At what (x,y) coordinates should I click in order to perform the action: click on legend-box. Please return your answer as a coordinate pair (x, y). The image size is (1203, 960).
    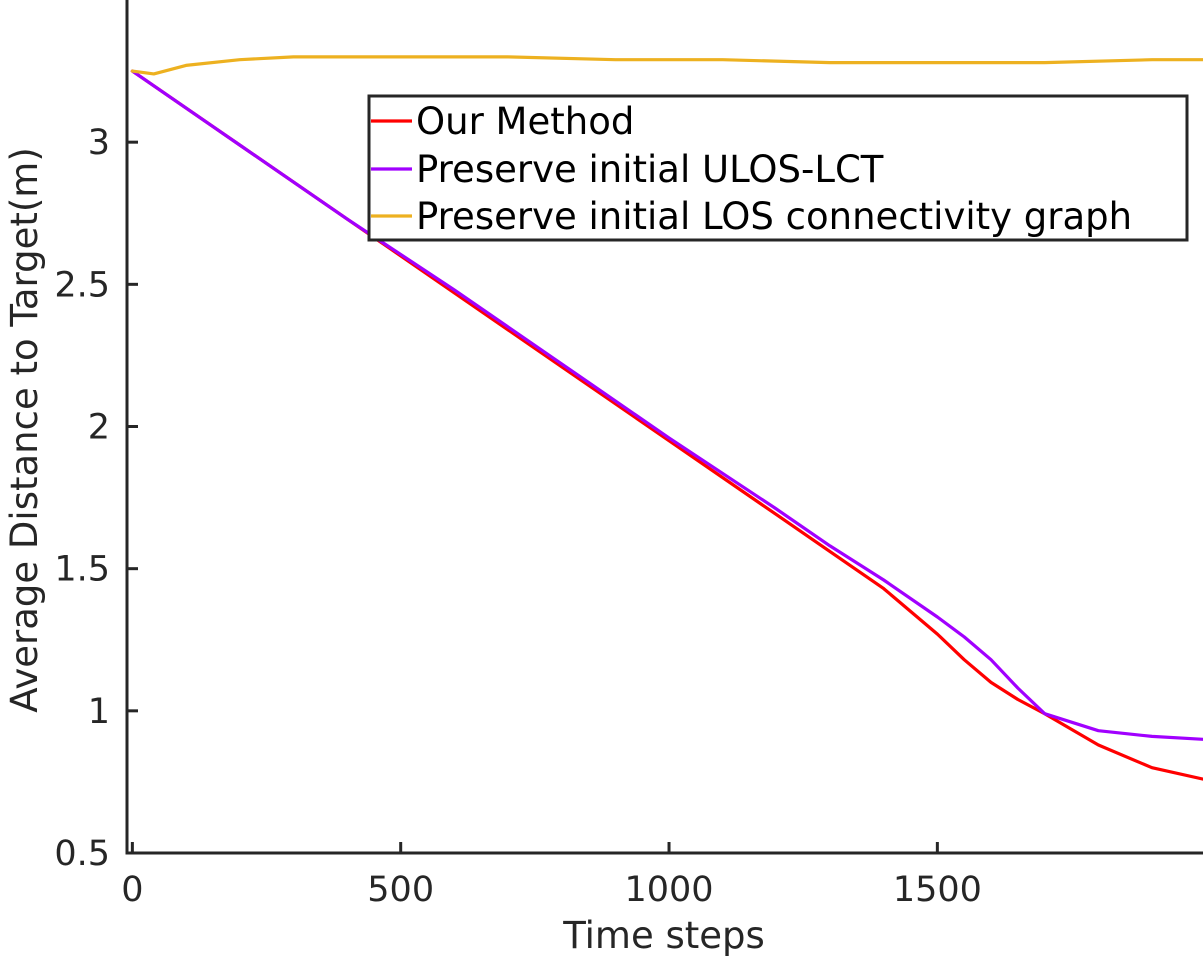
    Looking at the image, I should click on (778, 168).